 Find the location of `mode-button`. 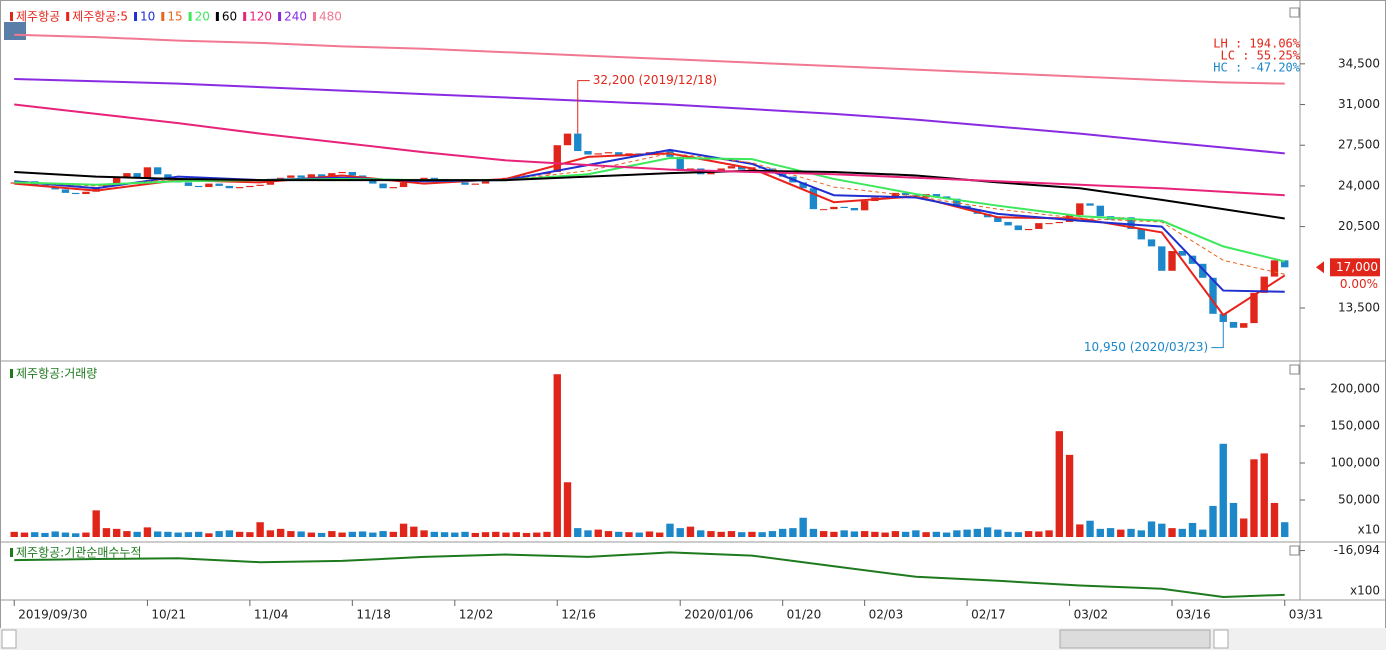

mode-button is located at coordinates (15, 31).